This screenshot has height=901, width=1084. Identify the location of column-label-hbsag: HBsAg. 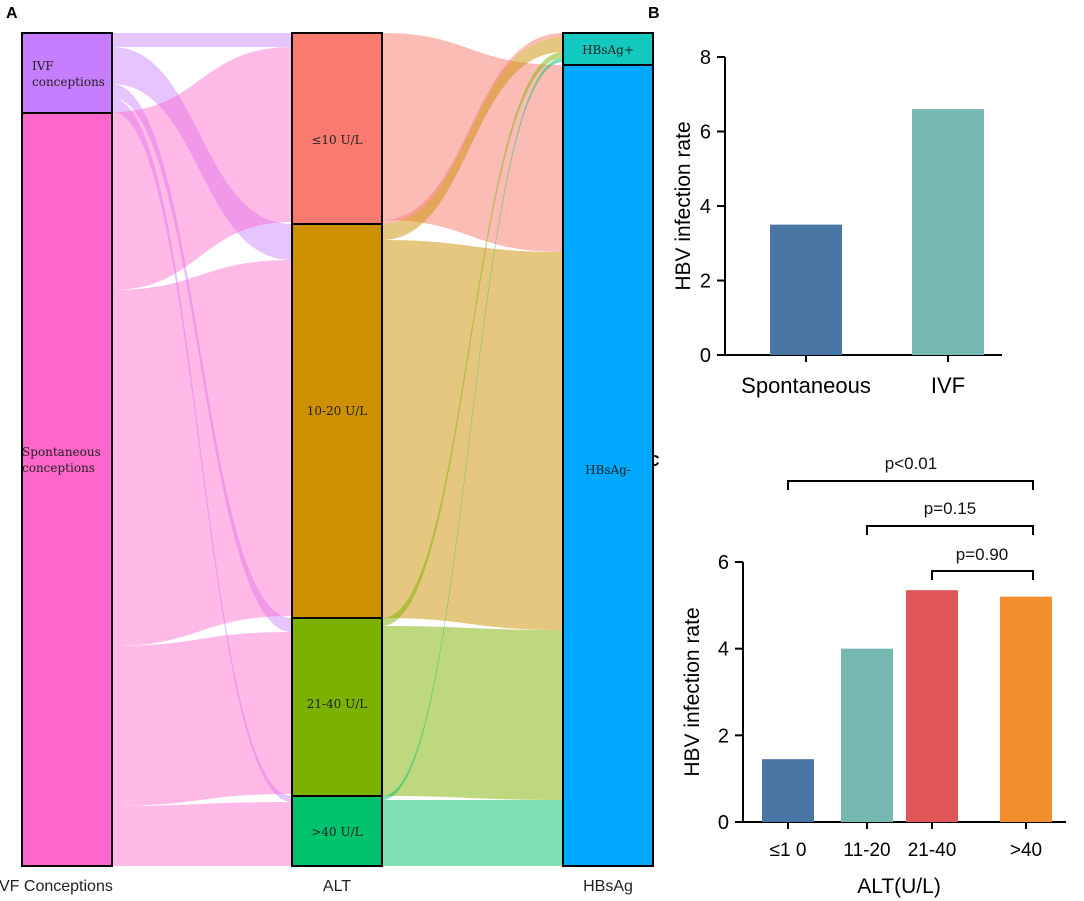
(608, 886).